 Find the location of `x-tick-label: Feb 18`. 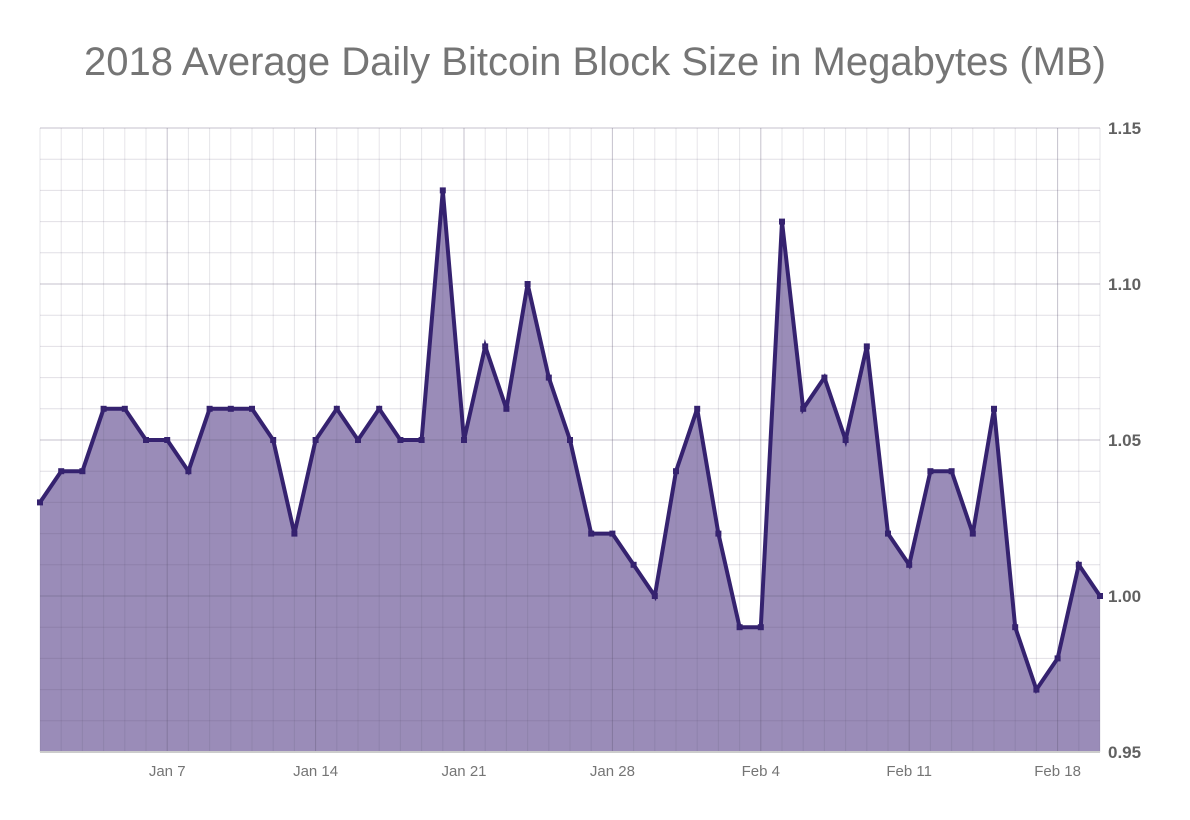

x-tick-label: Feb 18 is located at coordinates (1057, 771).